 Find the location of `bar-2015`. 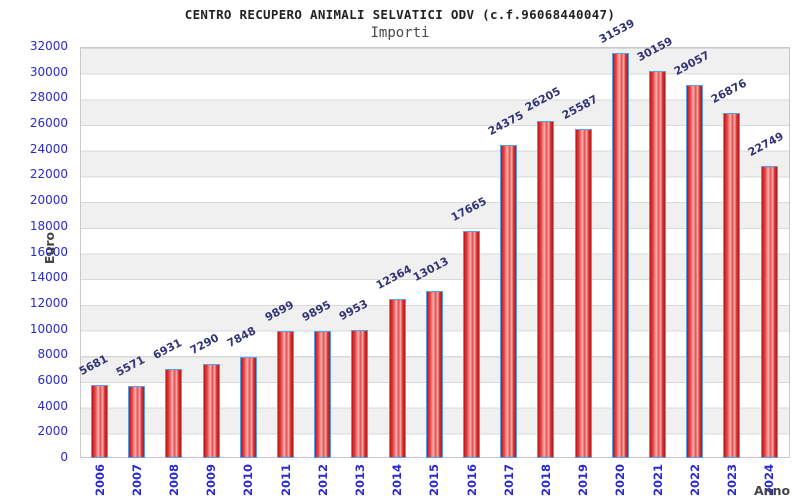

bar-2015 is located at coordinates (434, 374).